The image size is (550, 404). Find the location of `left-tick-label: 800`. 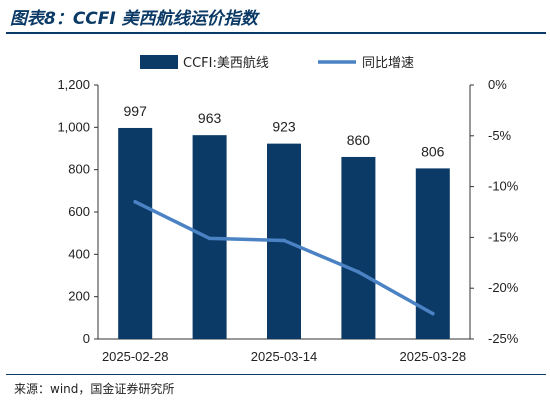

left-tick-label: 800 is located at coordinates (79, 169).